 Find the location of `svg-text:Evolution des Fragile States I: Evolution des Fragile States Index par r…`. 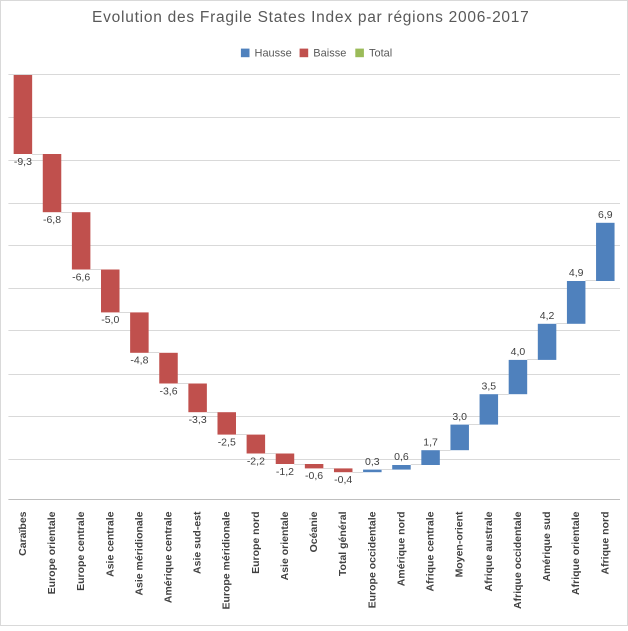

svg-text:Evolution des Fragile States I: Evolution des Fragile States Index par r… is located at coordinates (311, 17).